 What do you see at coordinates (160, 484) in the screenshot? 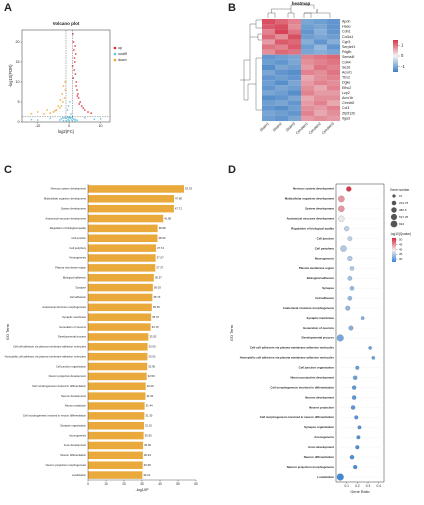
I see `x-tick-label: 40` at bounding box center [160, 484].